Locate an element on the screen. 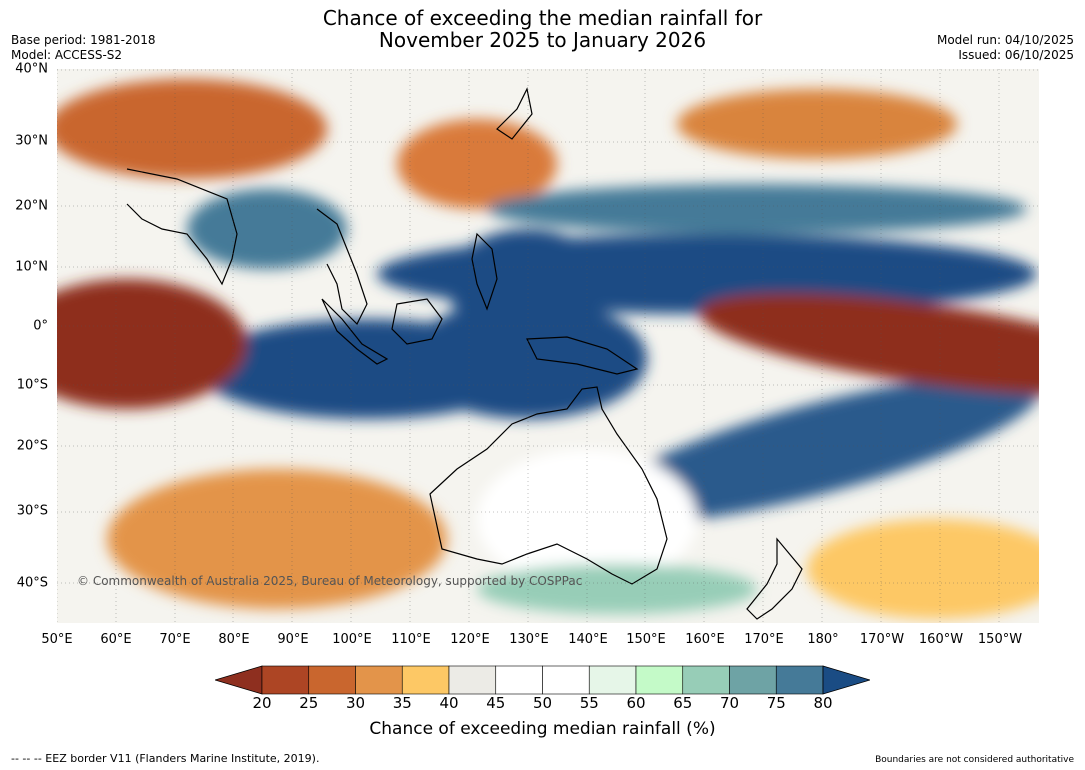  coastline-borneo is located at coordinates (417, 321).